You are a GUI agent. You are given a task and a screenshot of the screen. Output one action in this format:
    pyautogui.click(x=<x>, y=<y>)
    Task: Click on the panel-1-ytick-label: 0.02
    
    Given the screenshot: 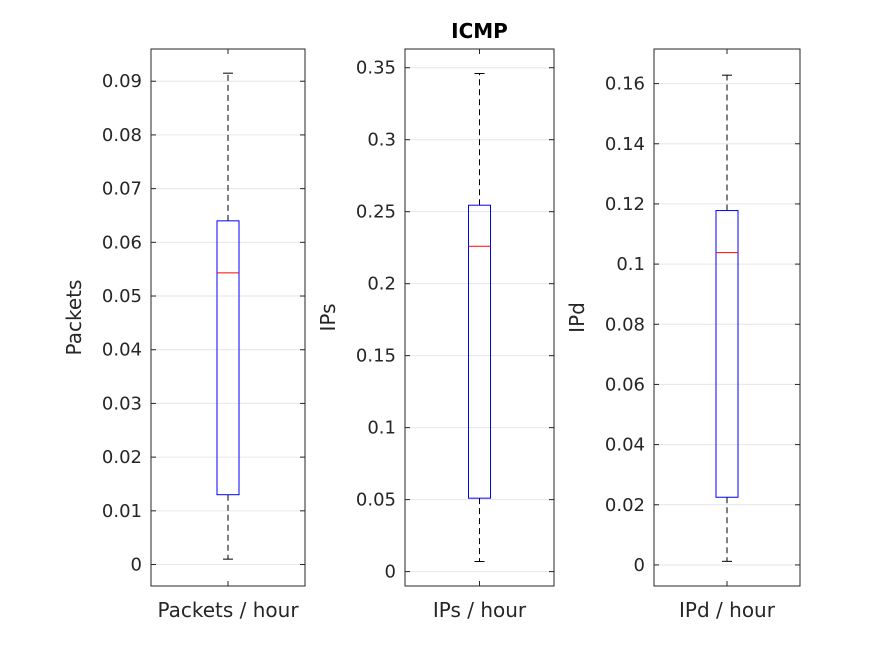 What is the action you would take?
    pyautogui.click(x=122, y=457)
    